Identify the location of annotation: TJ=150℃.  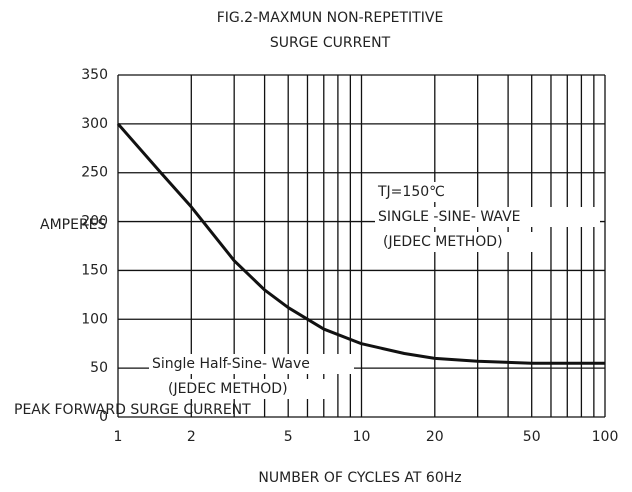
(411, 192).